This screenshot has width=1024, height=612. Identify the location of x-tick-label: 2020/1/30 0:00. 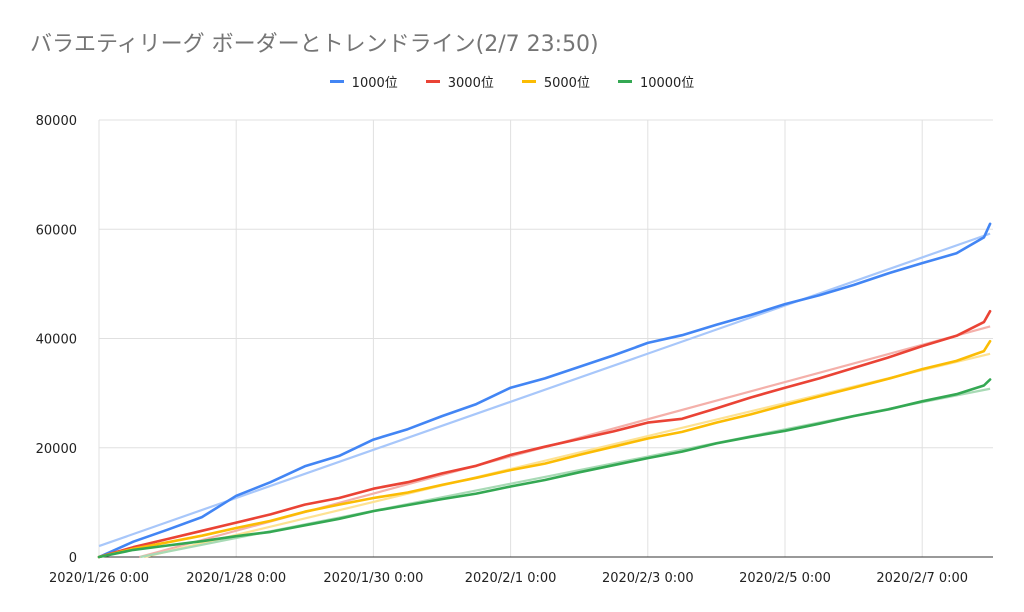
(373, 578).